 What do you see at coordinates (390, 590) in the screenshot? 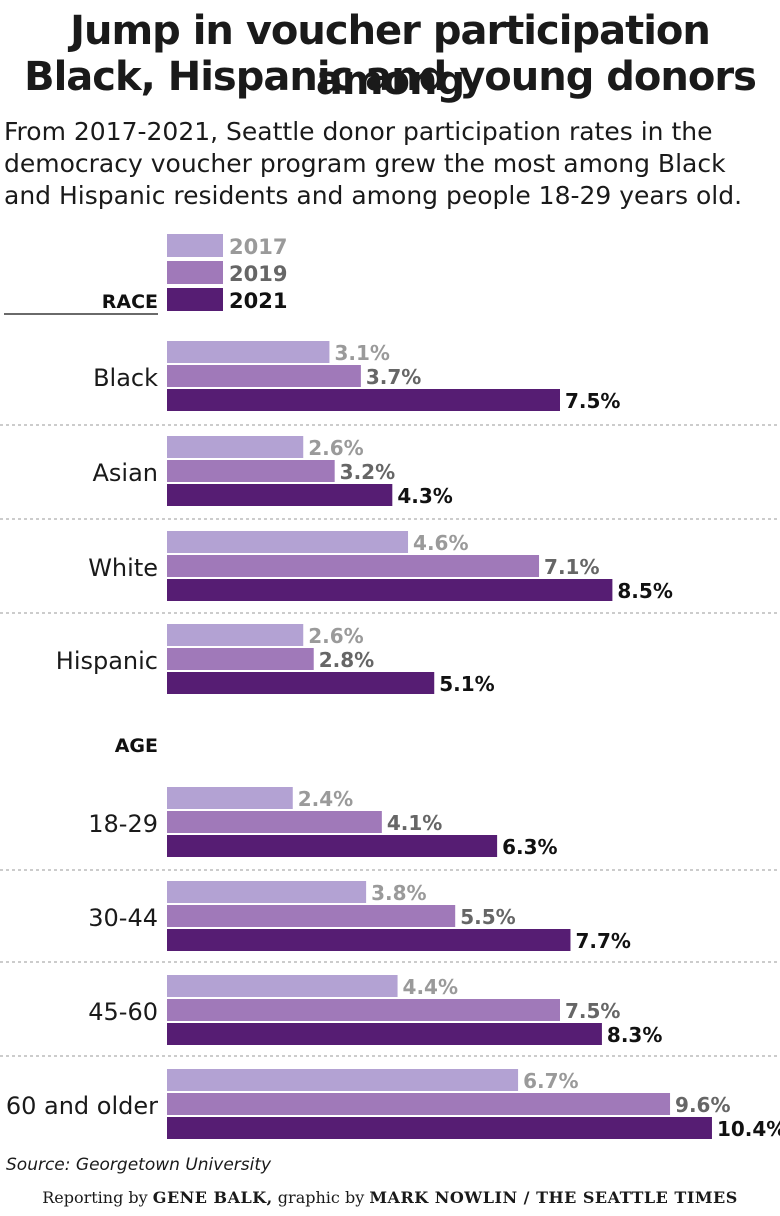
I see `bar-white-2021` at bounding box center [390, 590].